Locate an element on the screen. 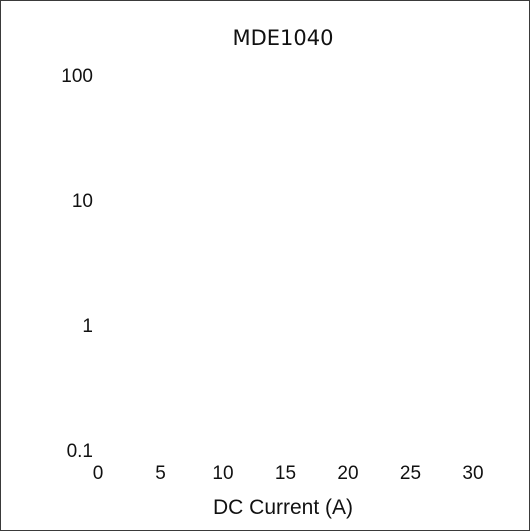 The image size is (530, 532). x-axis-ticks: 0 5 10 15 20 25 30 is located at coordinates (288, 473).